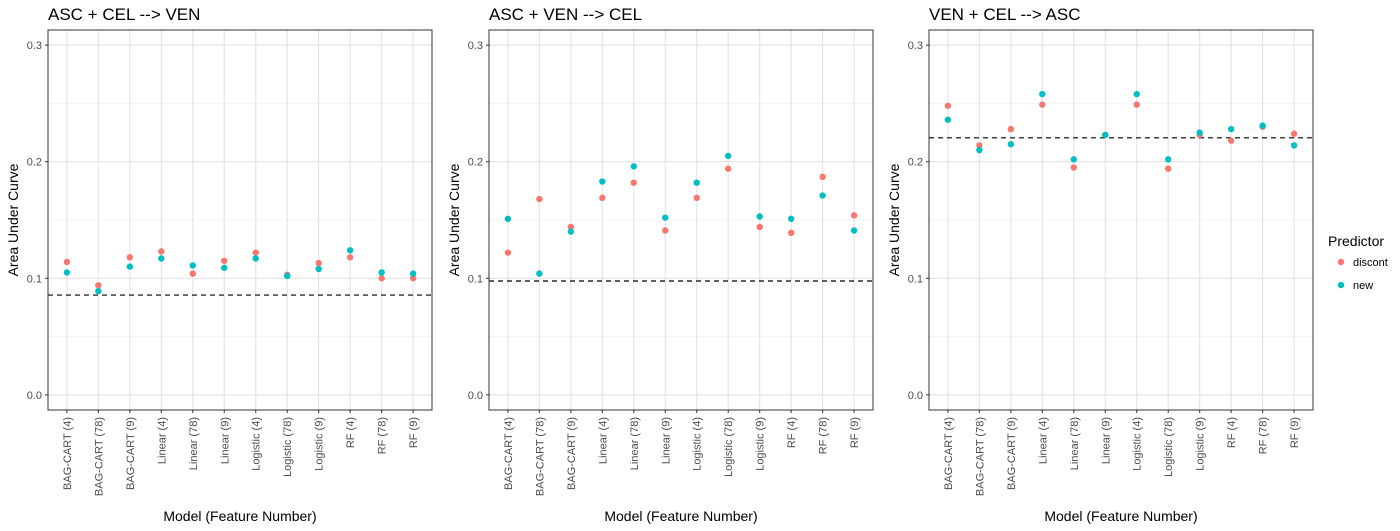 The width and height of the screenshot is (1400, 531). I want to click on legend-label-discont: discont, so click(1370, 263).